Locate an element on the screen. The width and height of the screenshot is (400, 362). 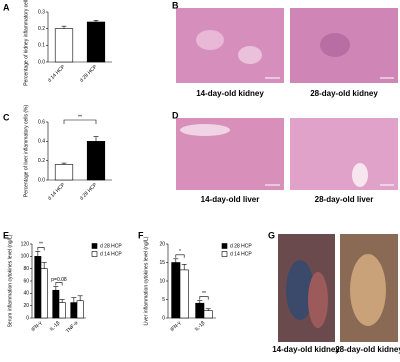
y-tick-label: 0.3 is located at coordinates (41, 12).